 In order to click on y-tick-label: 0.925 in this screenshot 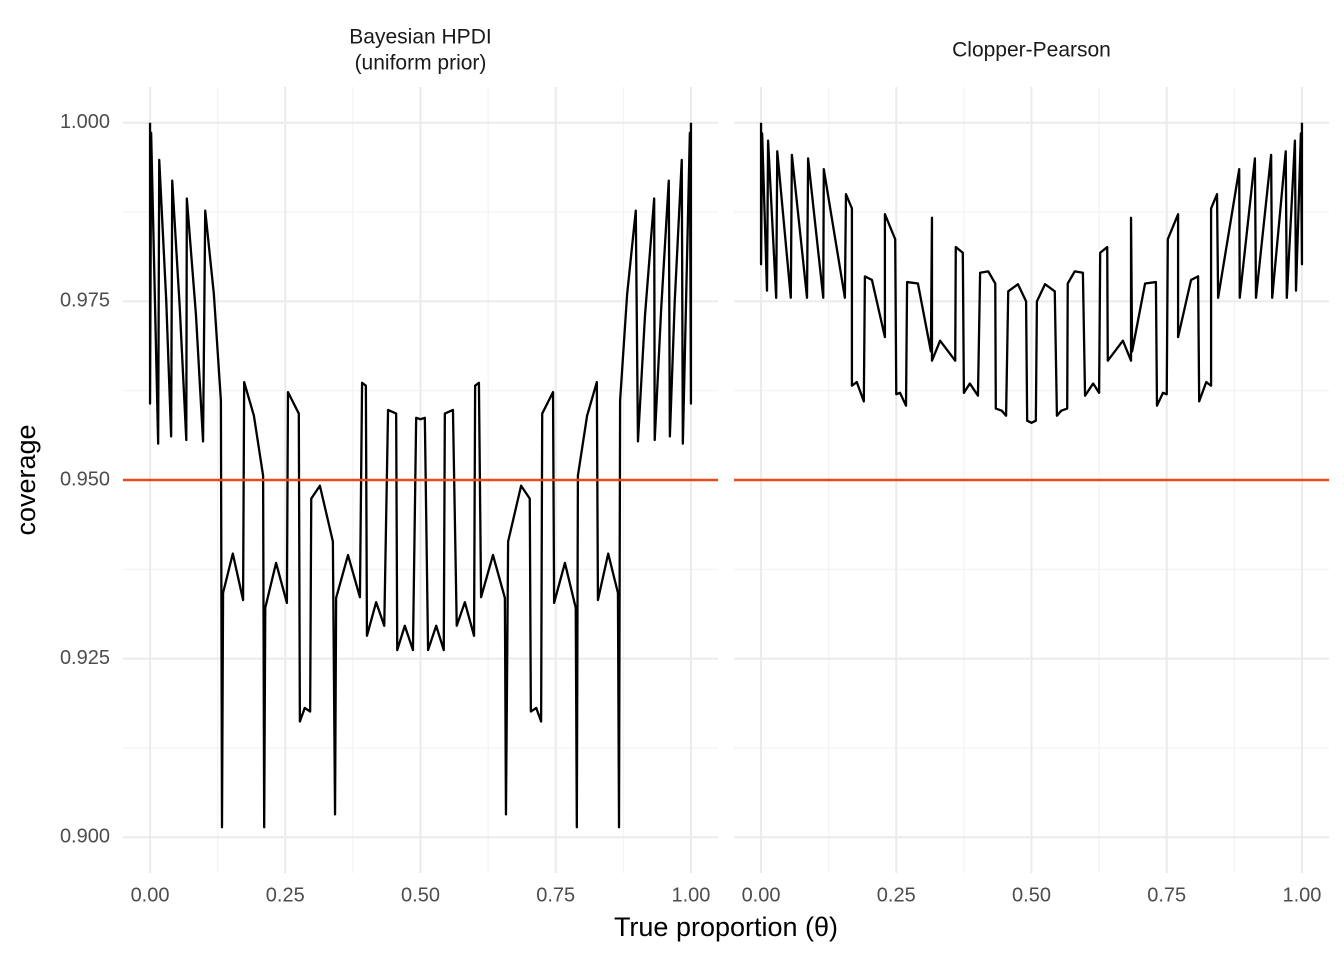, I will do `click(85, 658)`.